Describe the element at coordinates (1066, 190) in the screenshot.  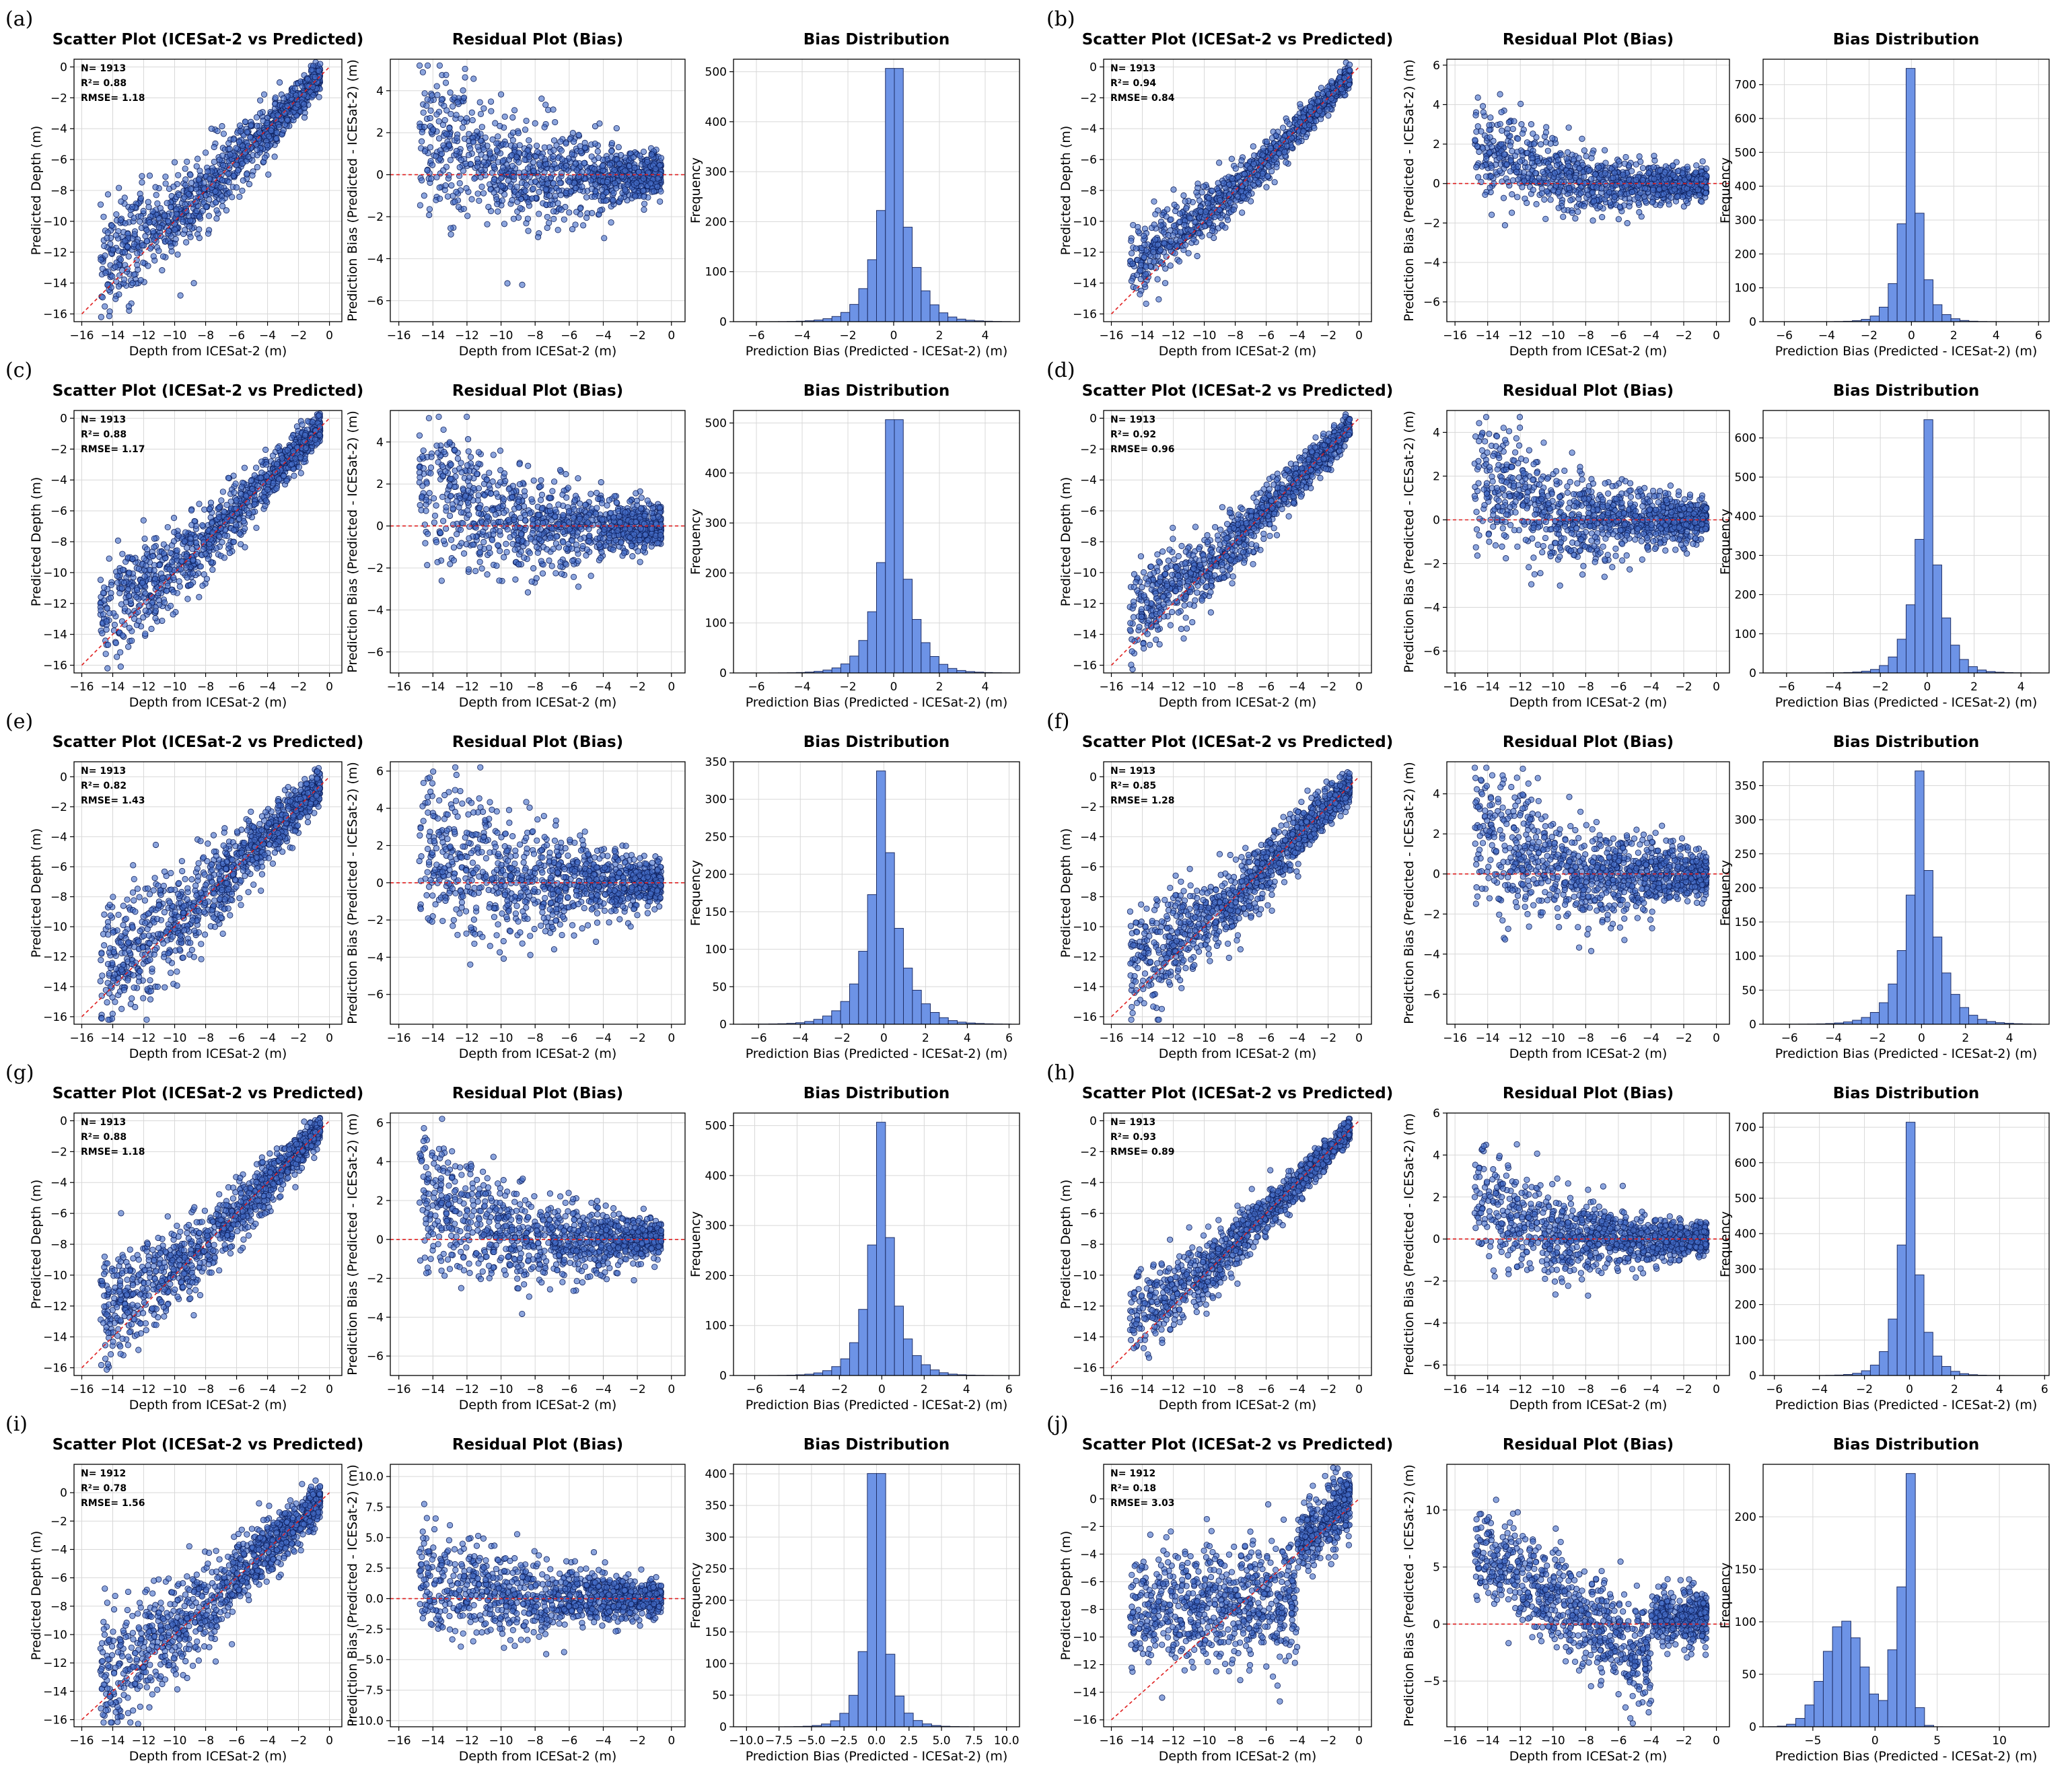
I see `y-axis-label: Predicted Depth (m)` at that location.